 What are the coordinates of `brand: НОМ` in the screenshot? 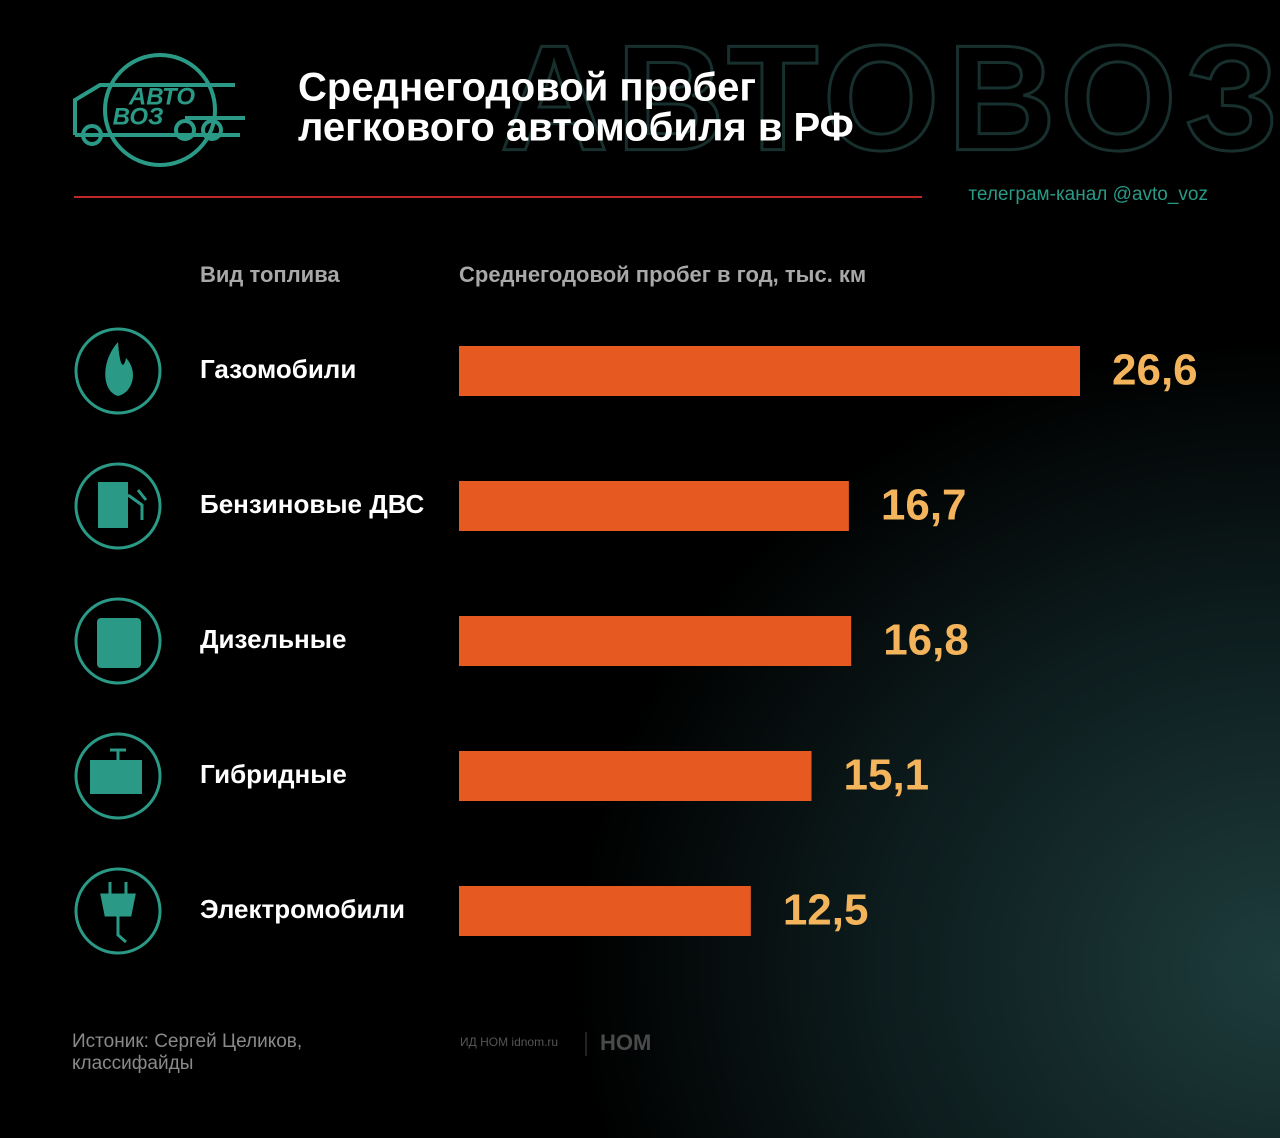 It's located at (625, 1042).